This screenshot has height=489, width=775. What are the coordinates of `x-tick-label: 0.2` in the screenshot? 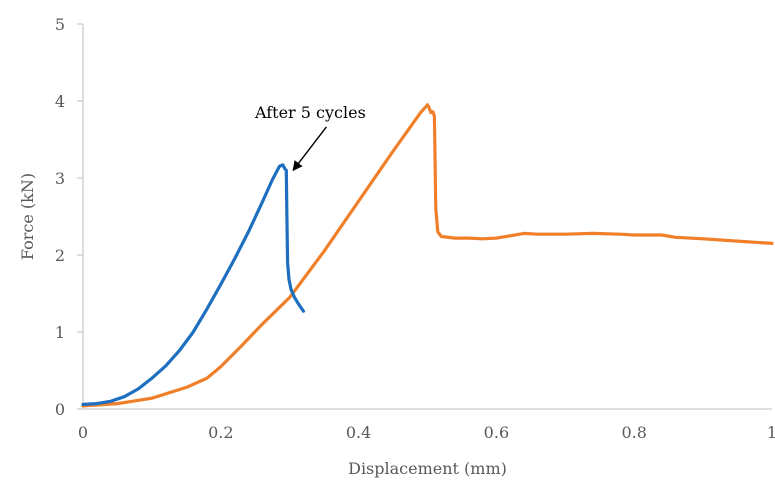 It's located at (220, 432).